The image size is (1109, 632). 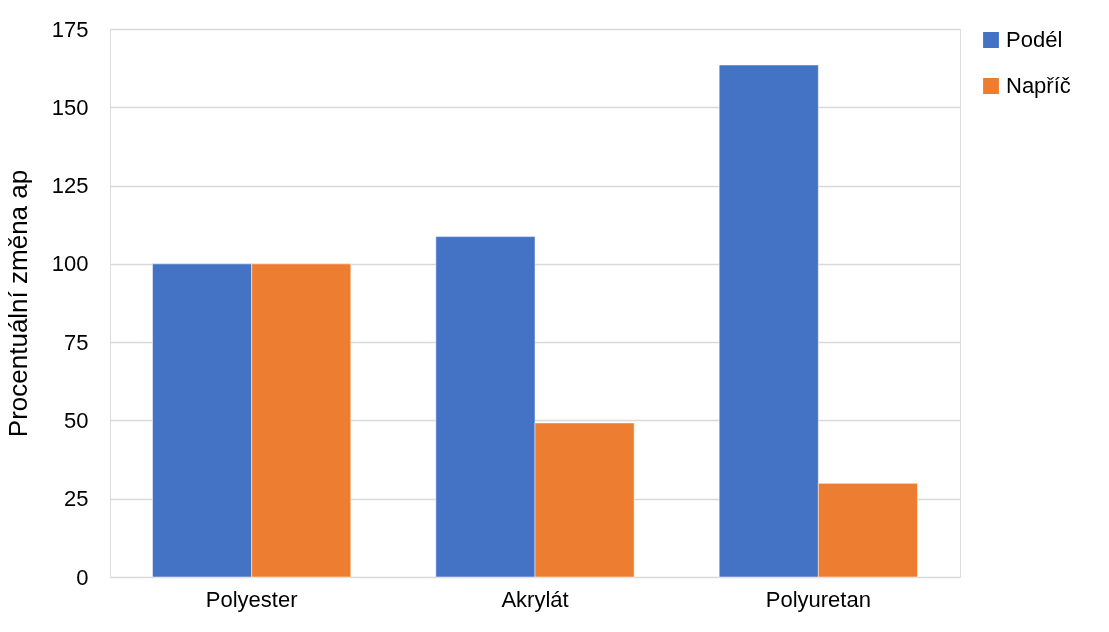 I want to click on y-tick-label: 0, so click(x=82, y=577).